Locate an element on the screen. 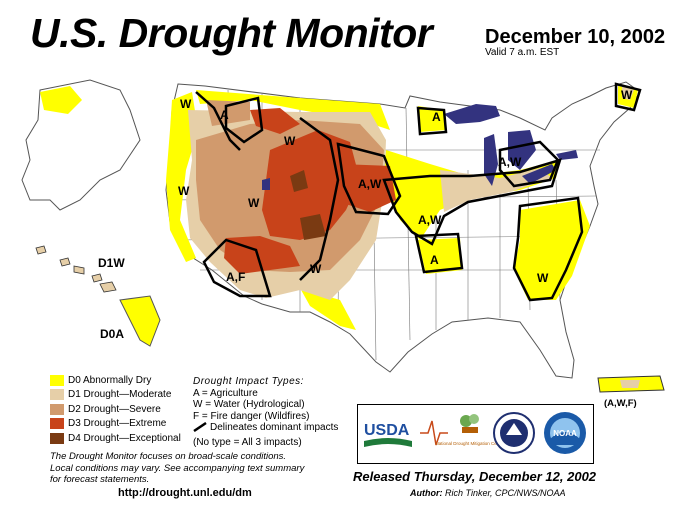  legend-swatch-d2 is located at coordinates (57, 409).